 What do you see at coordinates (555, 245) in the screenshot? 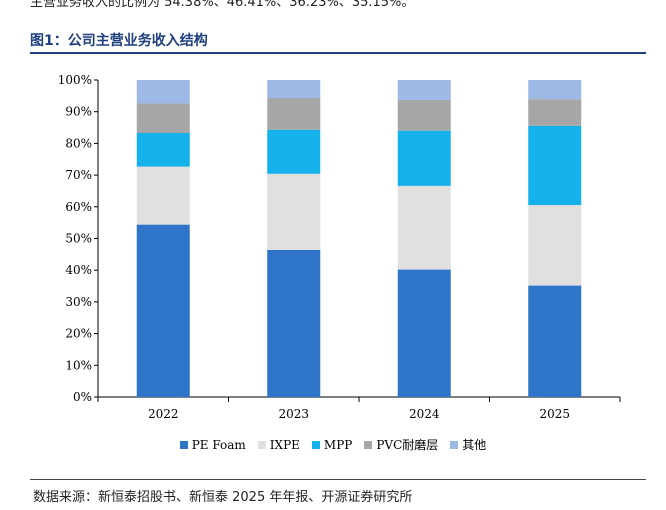
I see `bar-segment-ixpe-2025` at bounding box center [555, 245].